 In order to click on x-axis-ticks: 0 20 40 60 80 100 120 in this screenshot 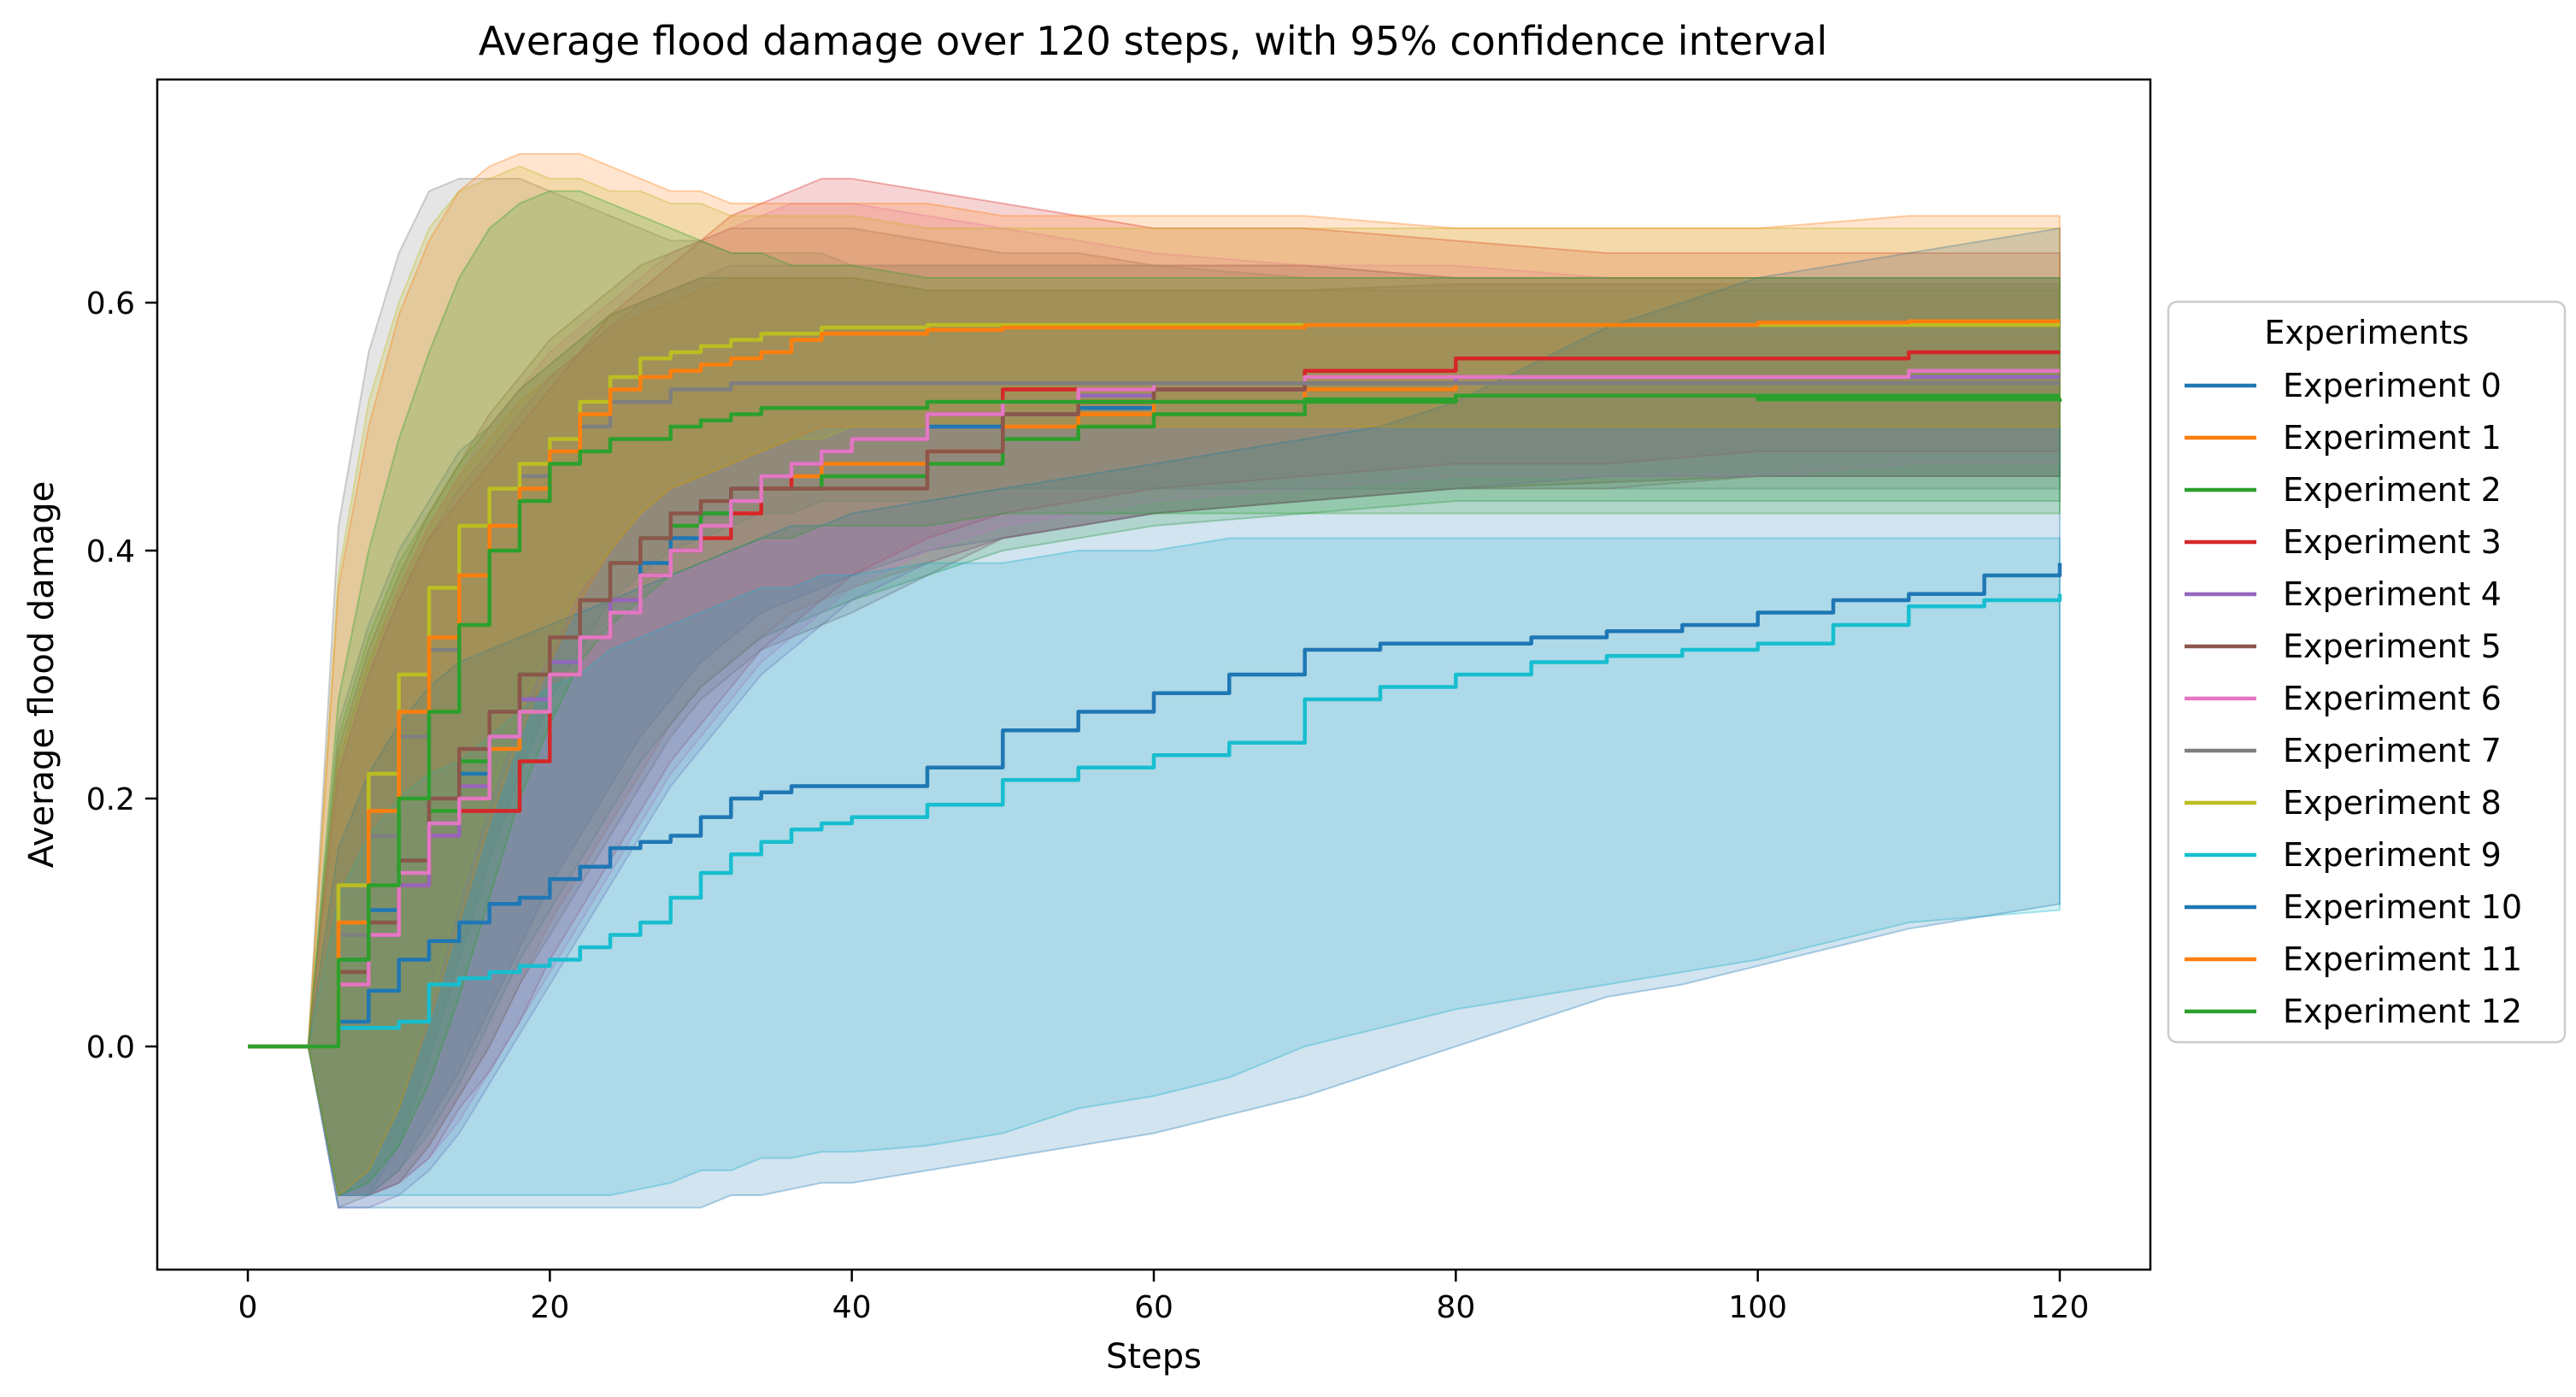, I will do `click(1164, 1297)`.